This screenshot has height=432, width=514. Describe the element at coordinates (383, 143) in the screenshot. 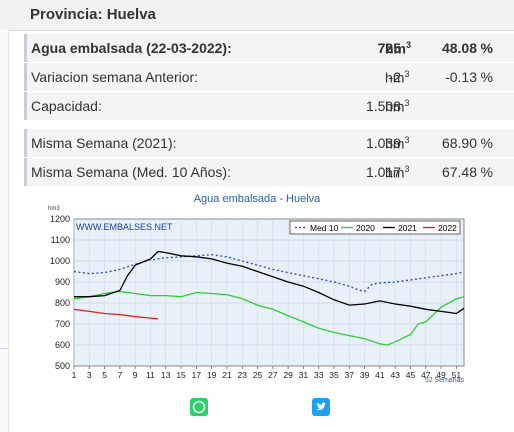

I see `stat-value: 1.039` at that location.